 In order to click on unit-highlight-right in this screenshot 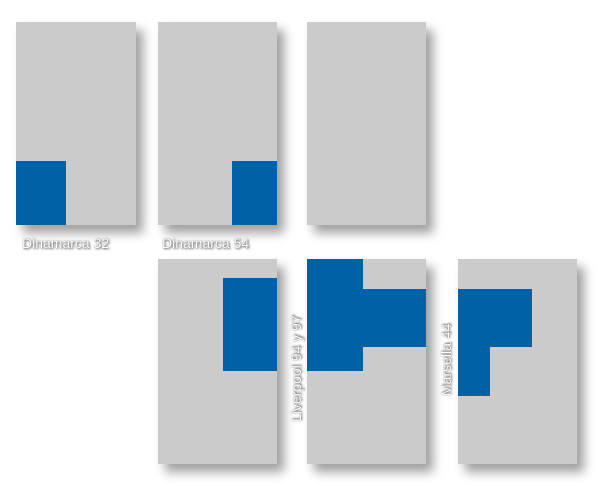, I will do `click(394, 318)`.